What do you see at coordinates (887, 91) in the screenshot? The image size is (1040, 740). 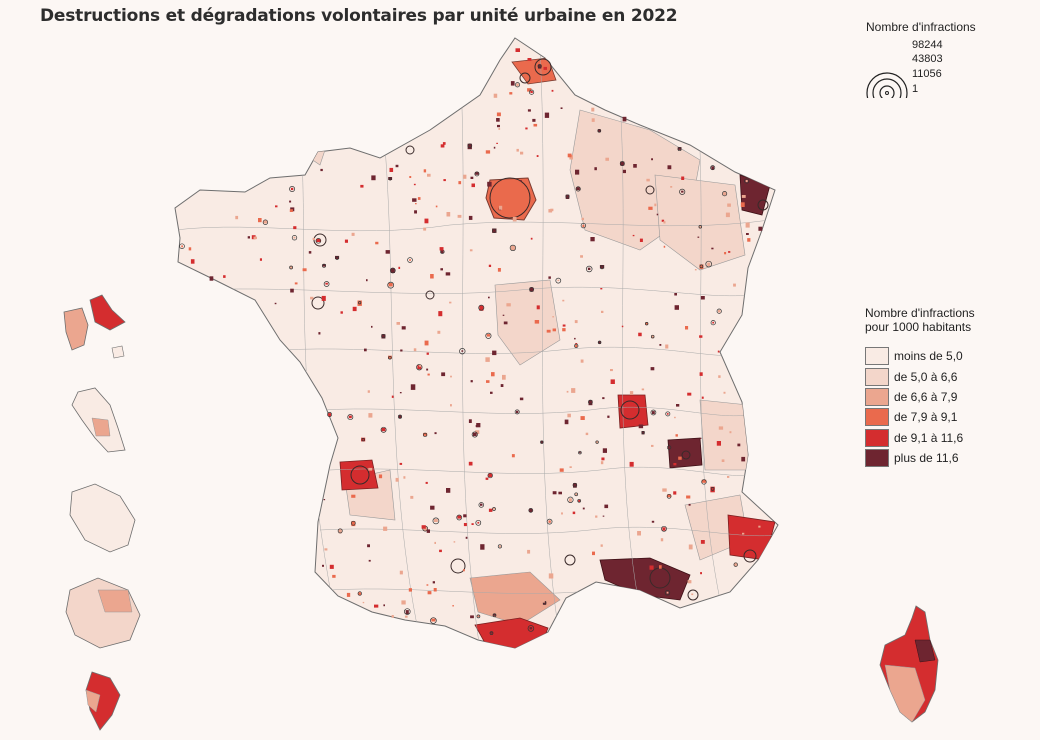 I see `size-circle-small` at bounding box center [887, 91].